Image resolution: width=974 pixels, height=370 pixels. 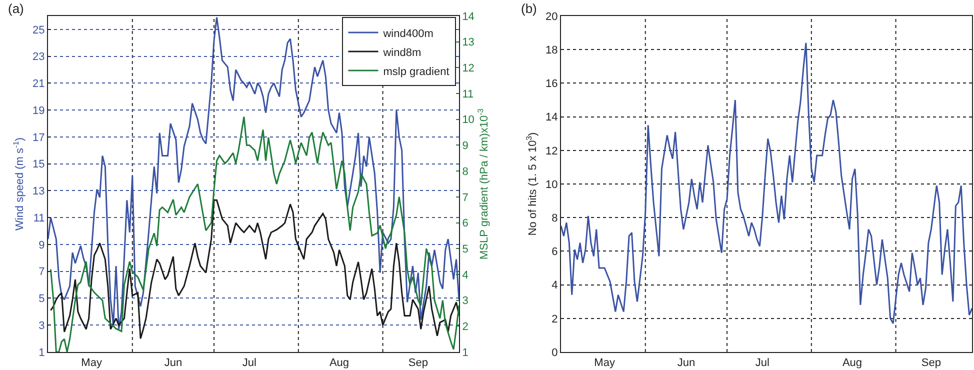 I want to click on y-tick-label: 19, so click(x=38, y=110).